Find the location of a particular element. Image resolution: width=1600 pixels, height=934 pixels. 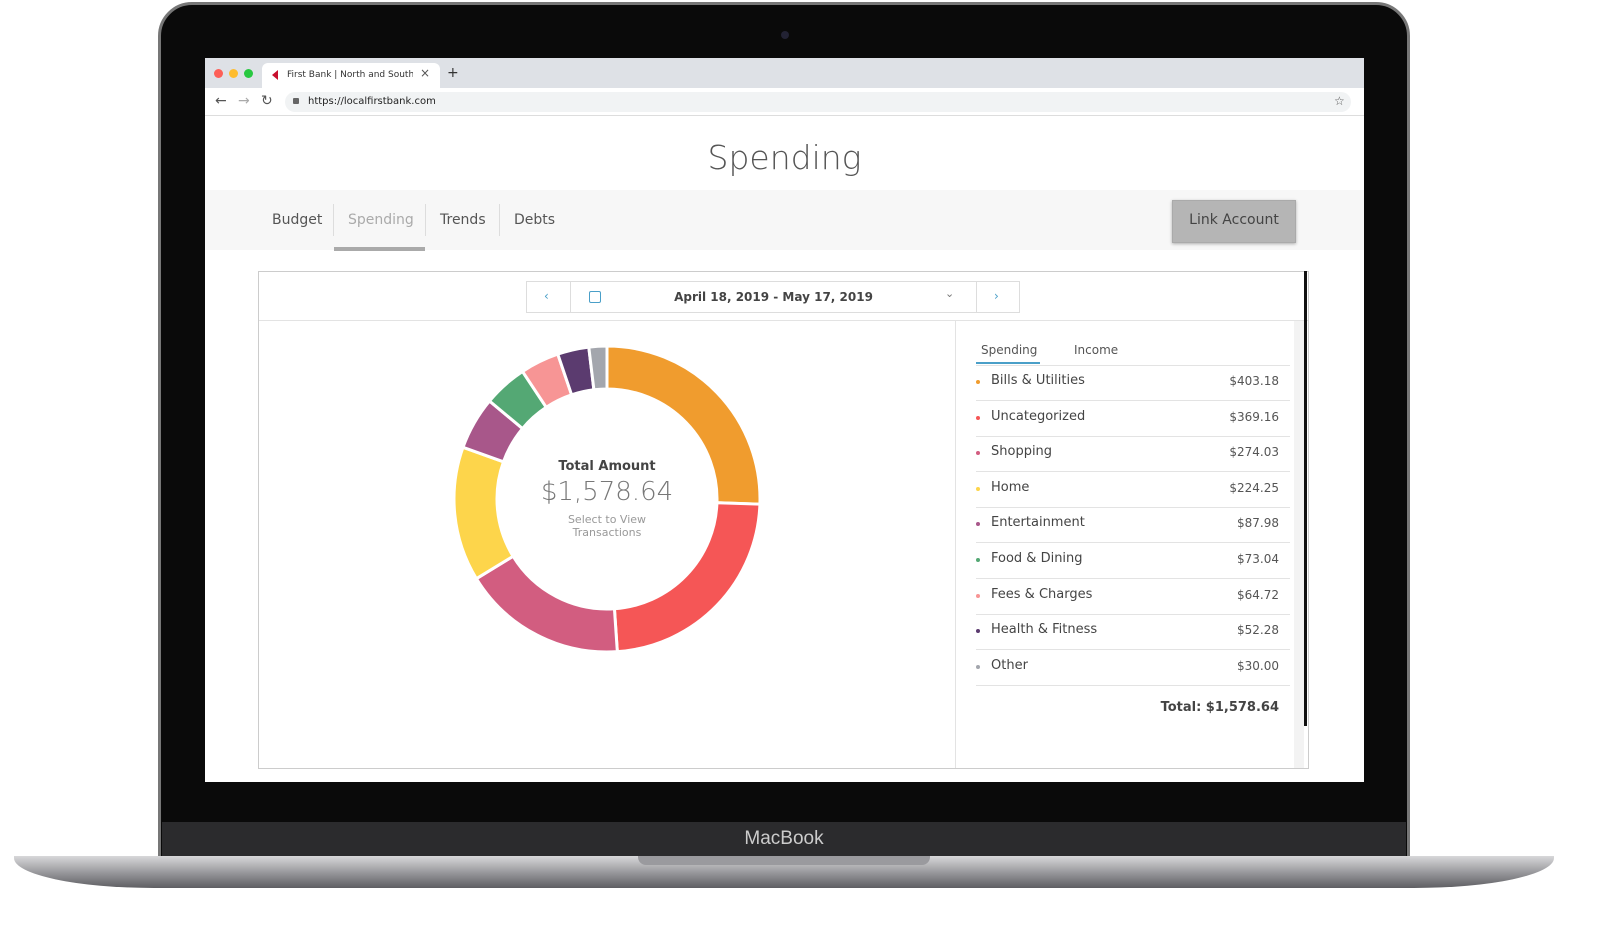

camera is located at coordinates (785, 35).